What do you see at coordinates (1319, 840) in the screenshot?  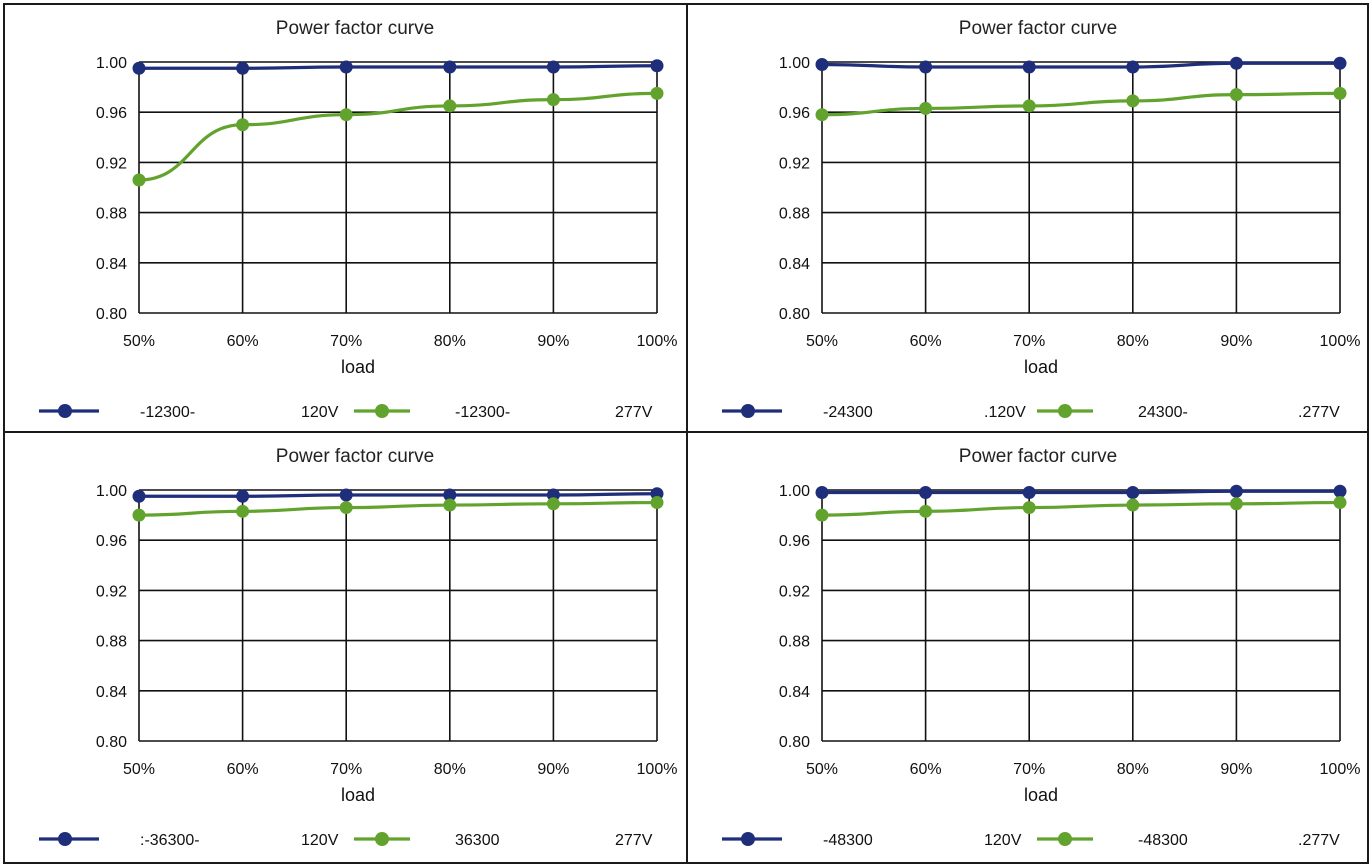 I see `chart4-legend-2-voltage: .277V` at bounding box center [1319, 840].